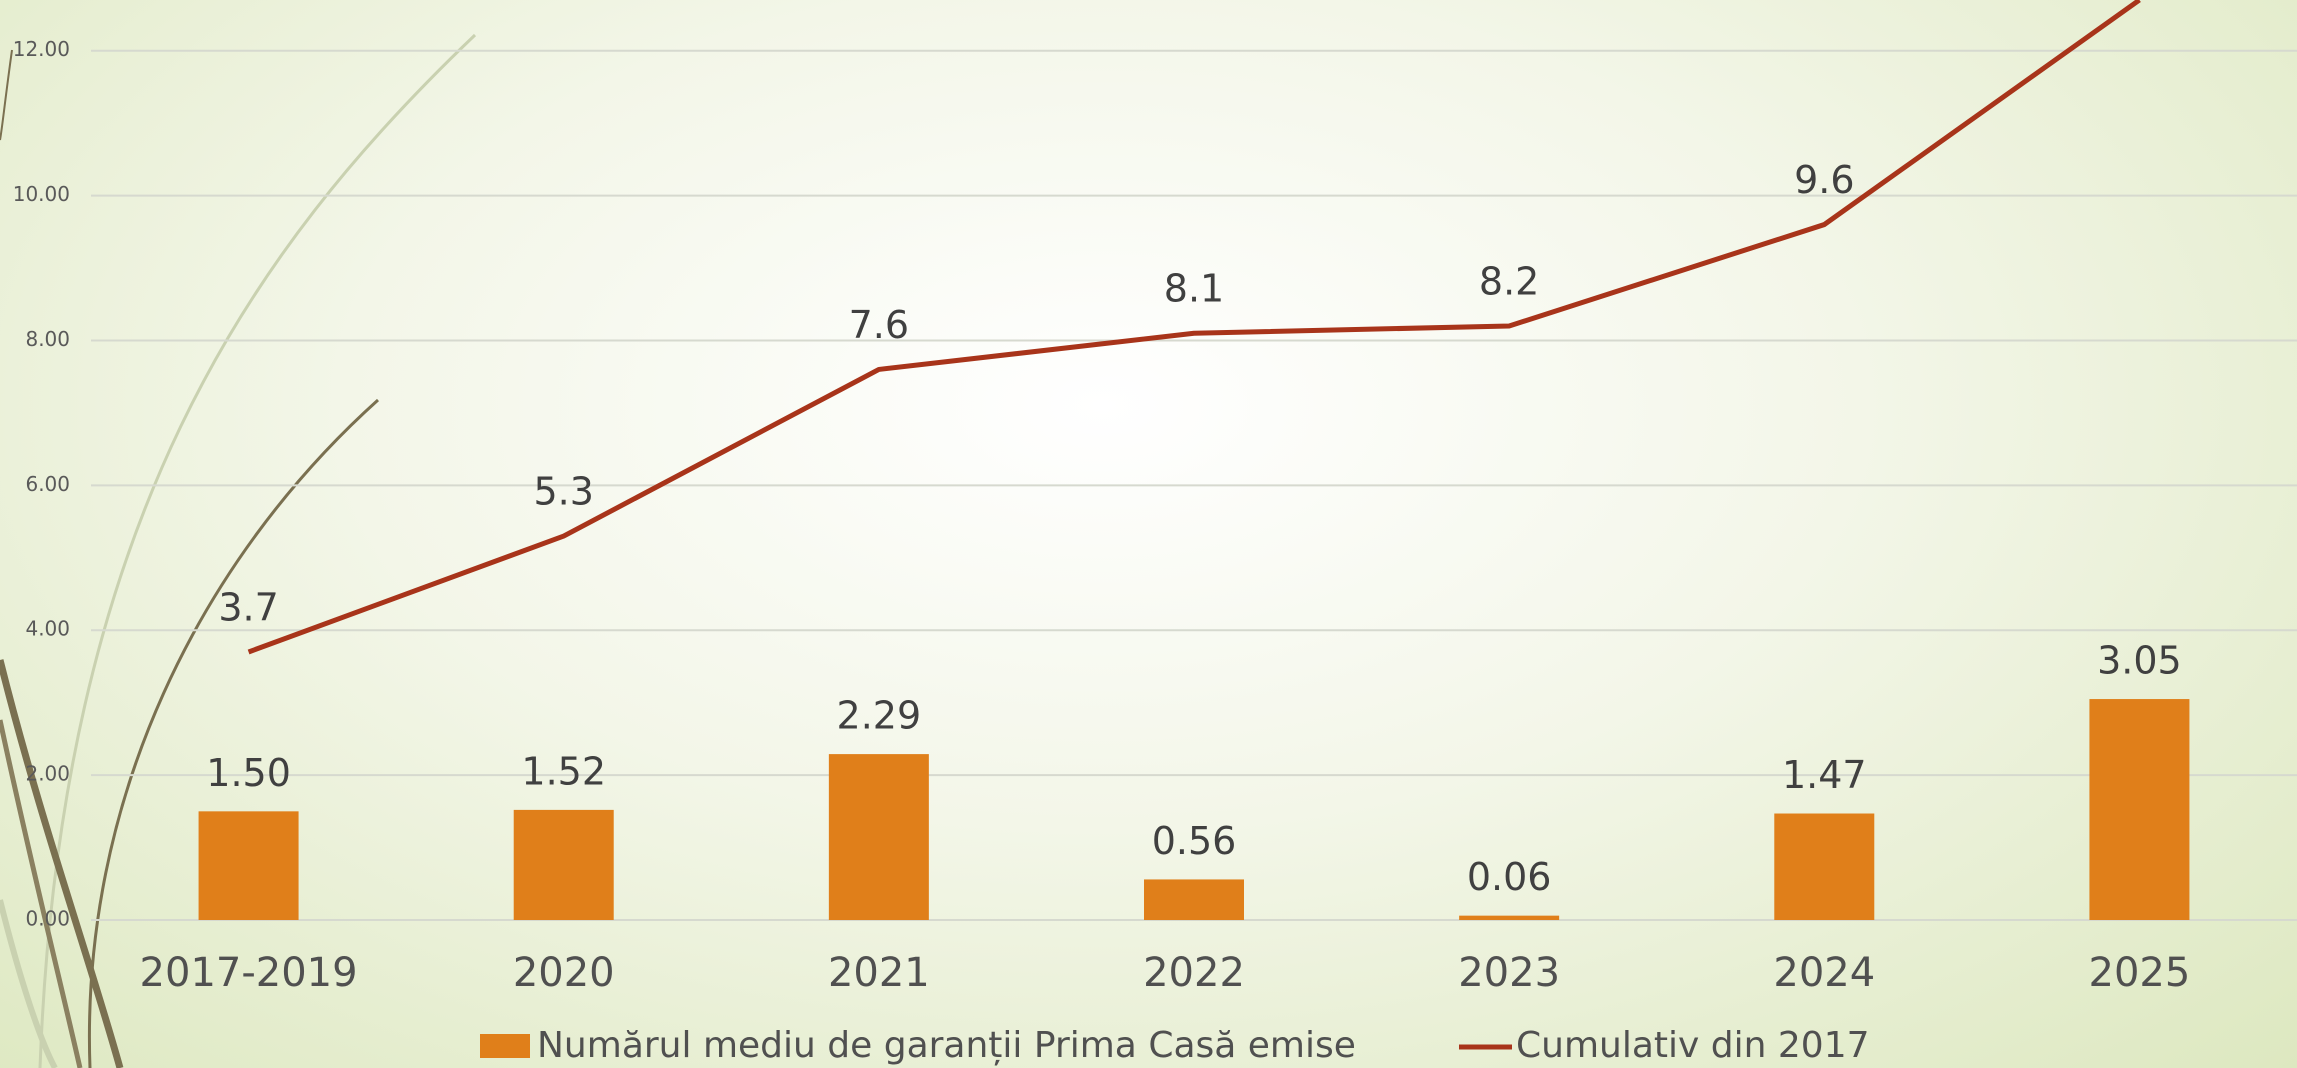 This screenshot has width=2297, height=1068. Describe the element at coordinates (505, 1046) in the screenshot. I see `legend-swatch` at that location.